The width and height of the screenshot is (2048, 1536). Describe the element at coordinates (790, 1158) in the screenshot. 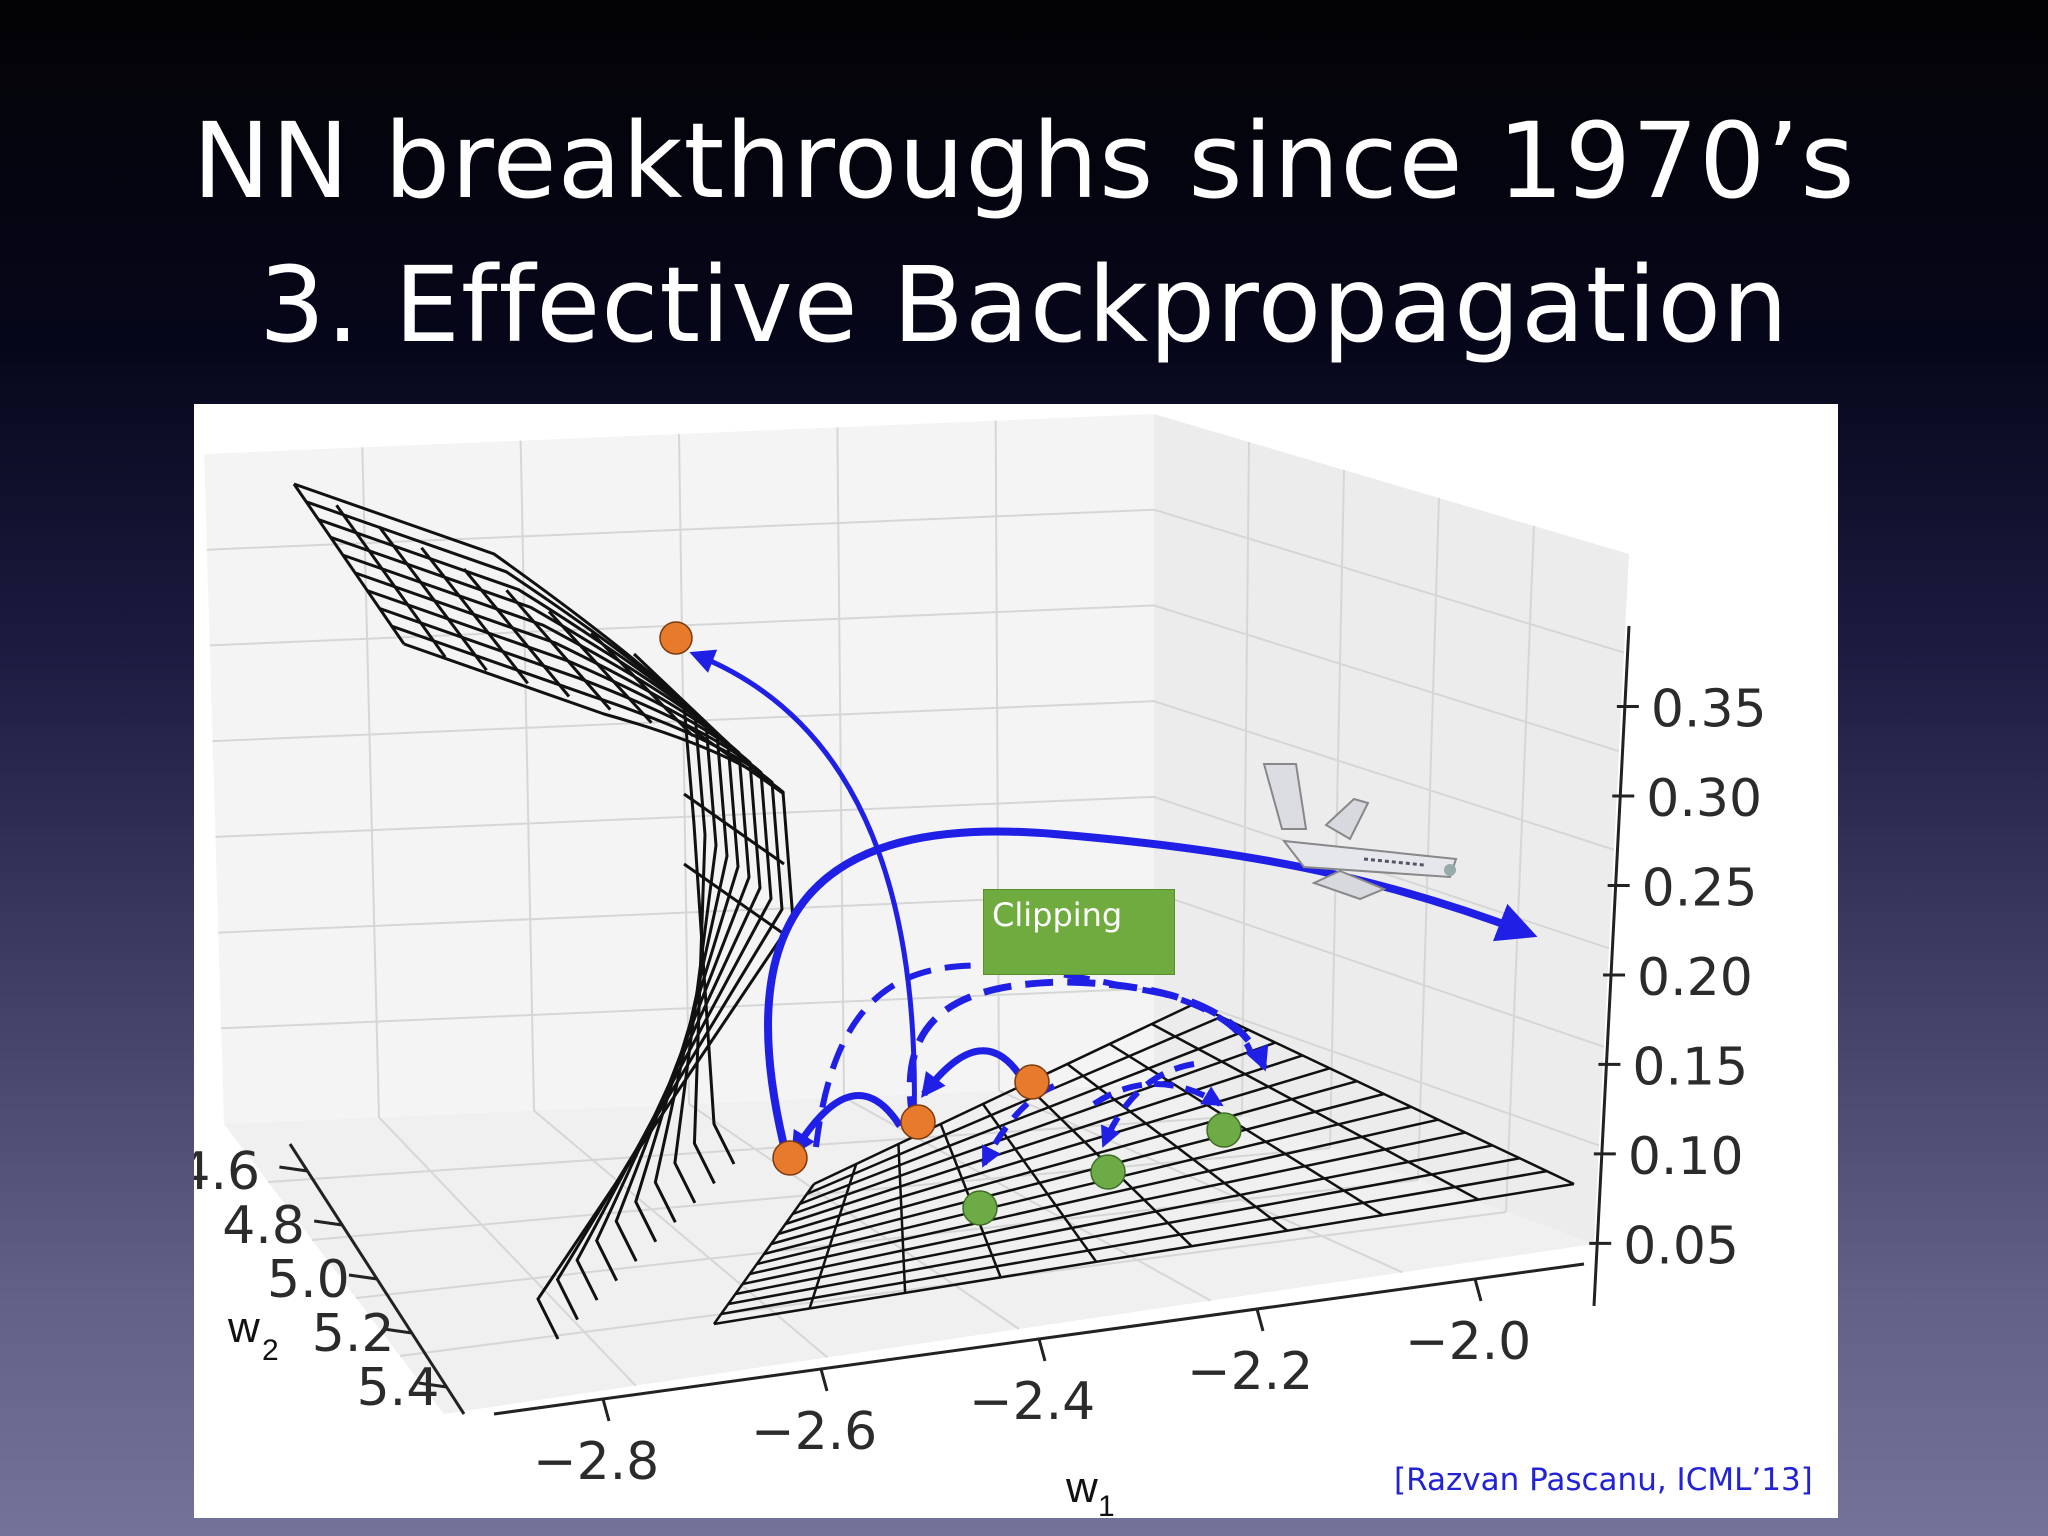

I see `point-orange-start` at that location.